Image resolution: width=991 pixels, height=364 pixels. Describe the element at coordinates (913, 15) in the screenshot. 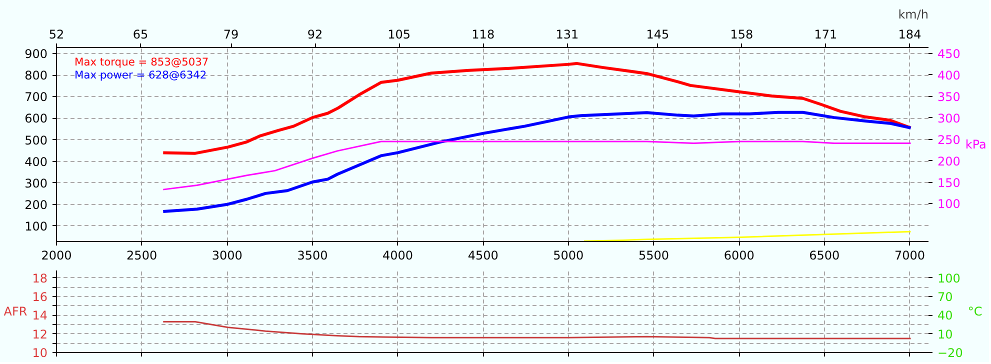

I see `x2-axis-title: km/h` at that location.